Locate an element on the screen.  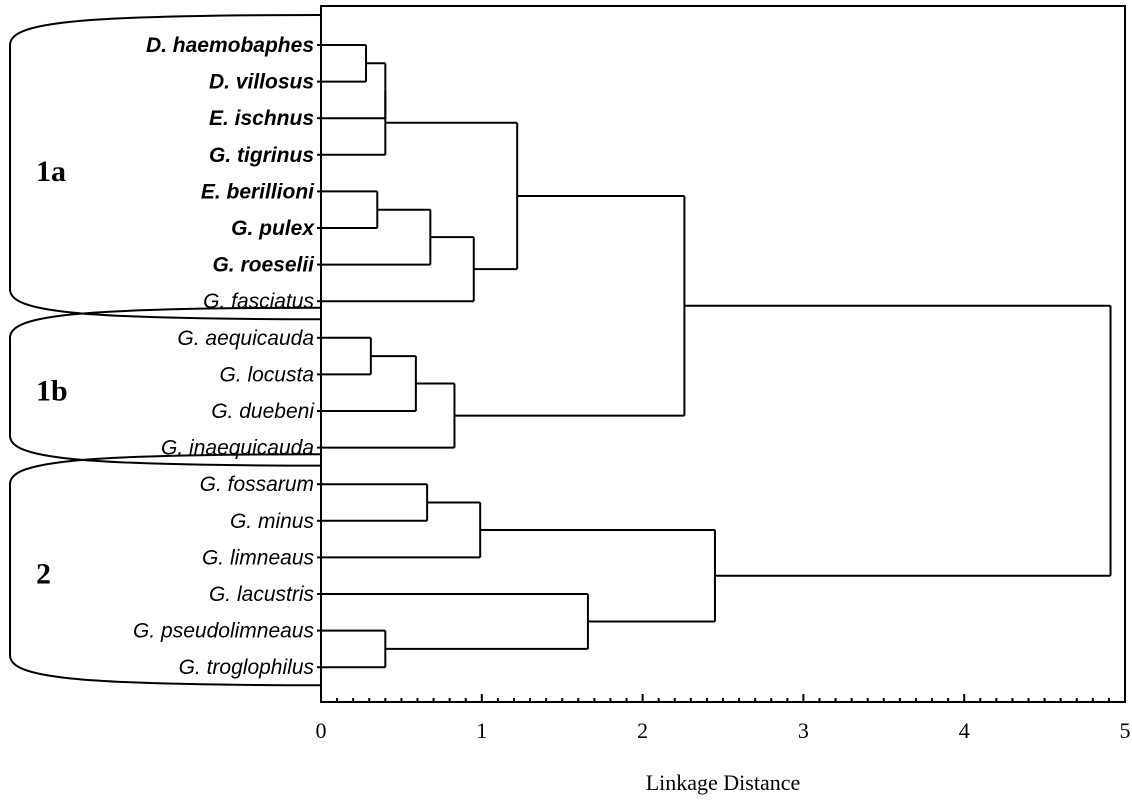
x-tick-label: 4 is located at coordinates (964, 730).